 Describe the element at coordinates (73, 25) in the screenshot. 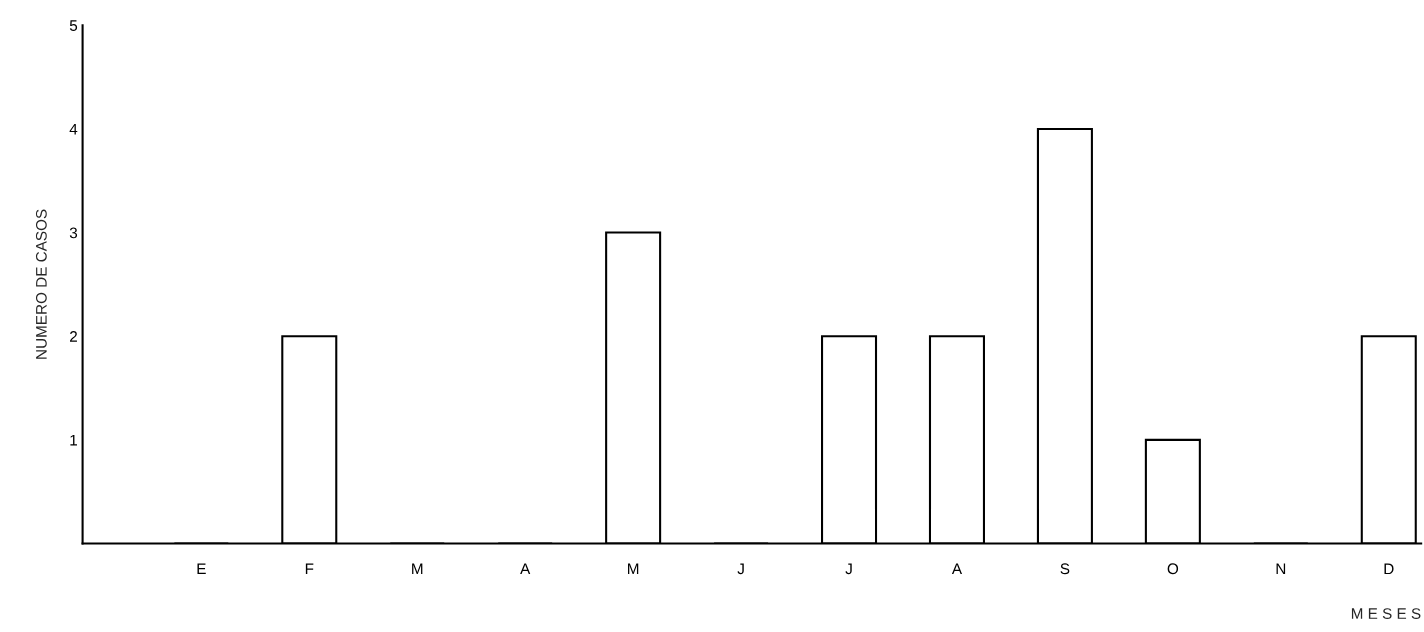

I see `y-tick-label: 5` at that location.